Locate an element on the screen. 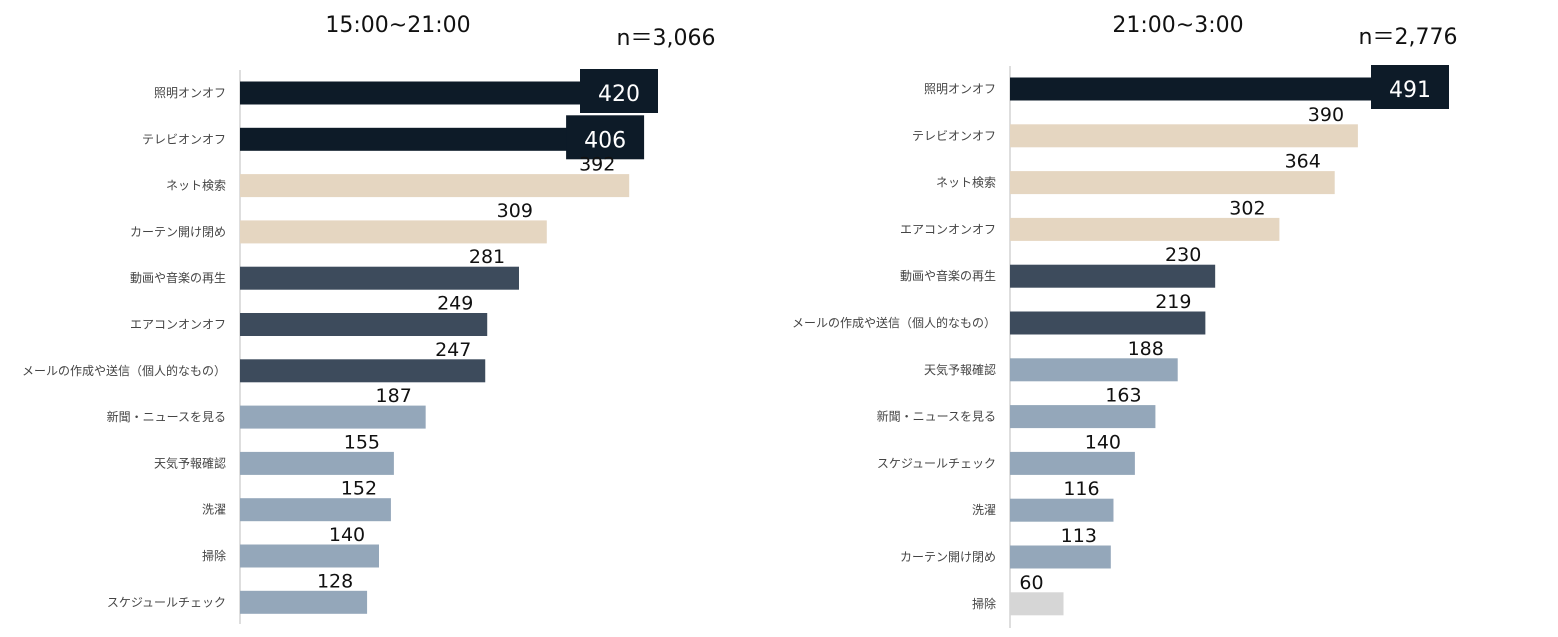 The width and height of the screenshot is (1558, 637). value-label: 155 is located at coordinates (362, 442).